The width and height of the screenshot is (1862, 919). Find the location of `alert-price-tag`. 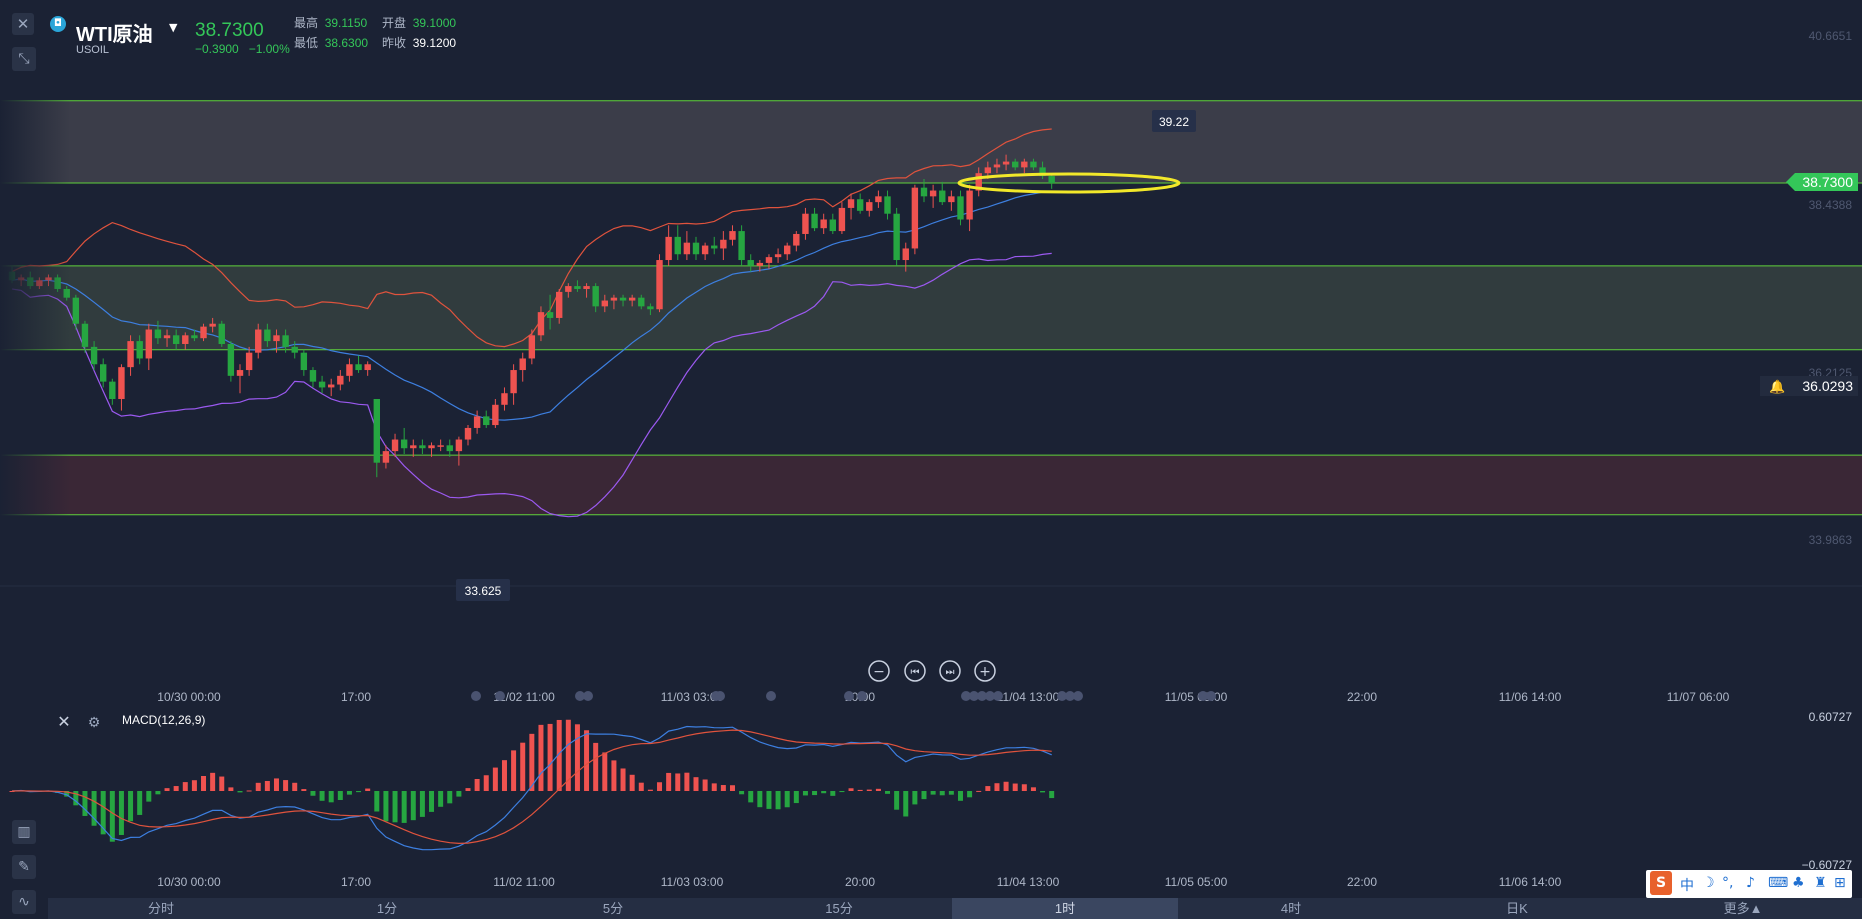

alert-price-tag is located at coordinates (1809, 386).